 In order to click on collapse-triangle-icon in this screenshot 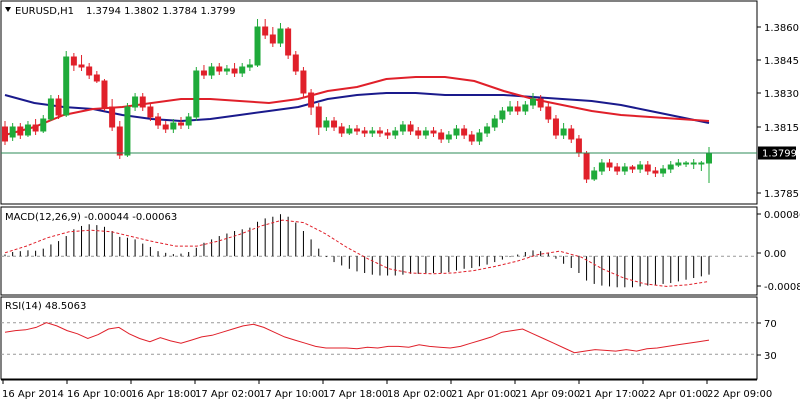, I will do `click(8, 9)`.